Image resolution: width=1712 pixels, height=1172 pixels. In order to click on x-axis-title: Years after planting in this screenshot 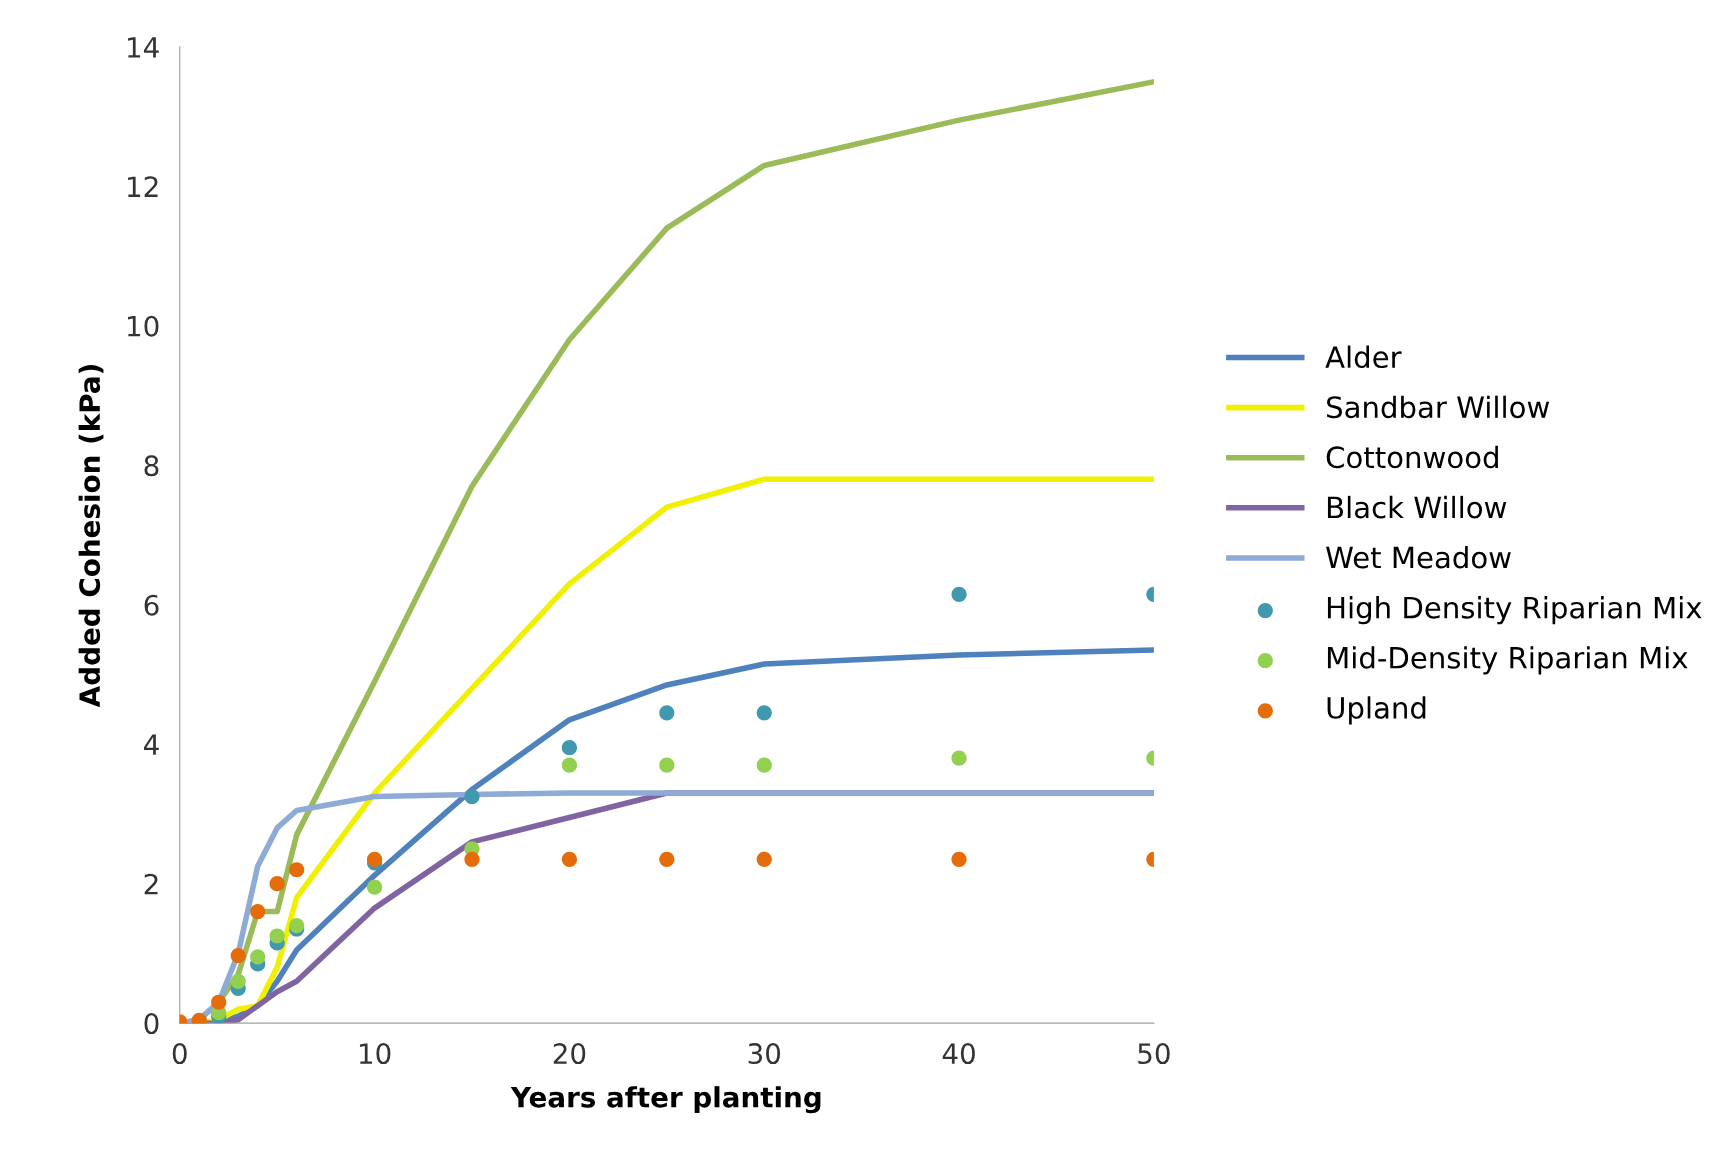, I will do `click(665, 1100)`.